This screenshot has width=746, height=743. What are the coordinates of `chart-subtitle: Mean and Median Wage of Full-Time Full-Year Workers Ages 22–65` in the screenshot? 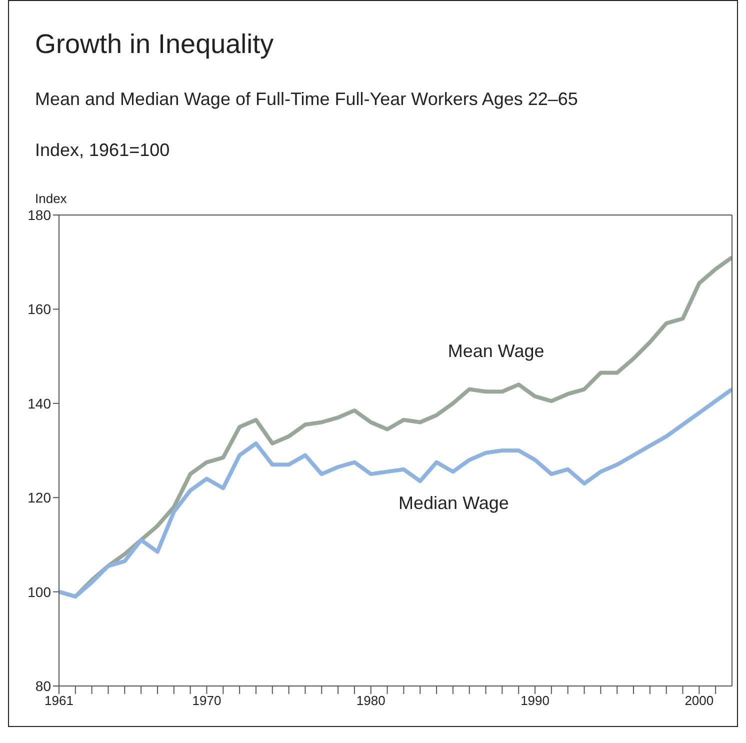 It's located at (306, 99).